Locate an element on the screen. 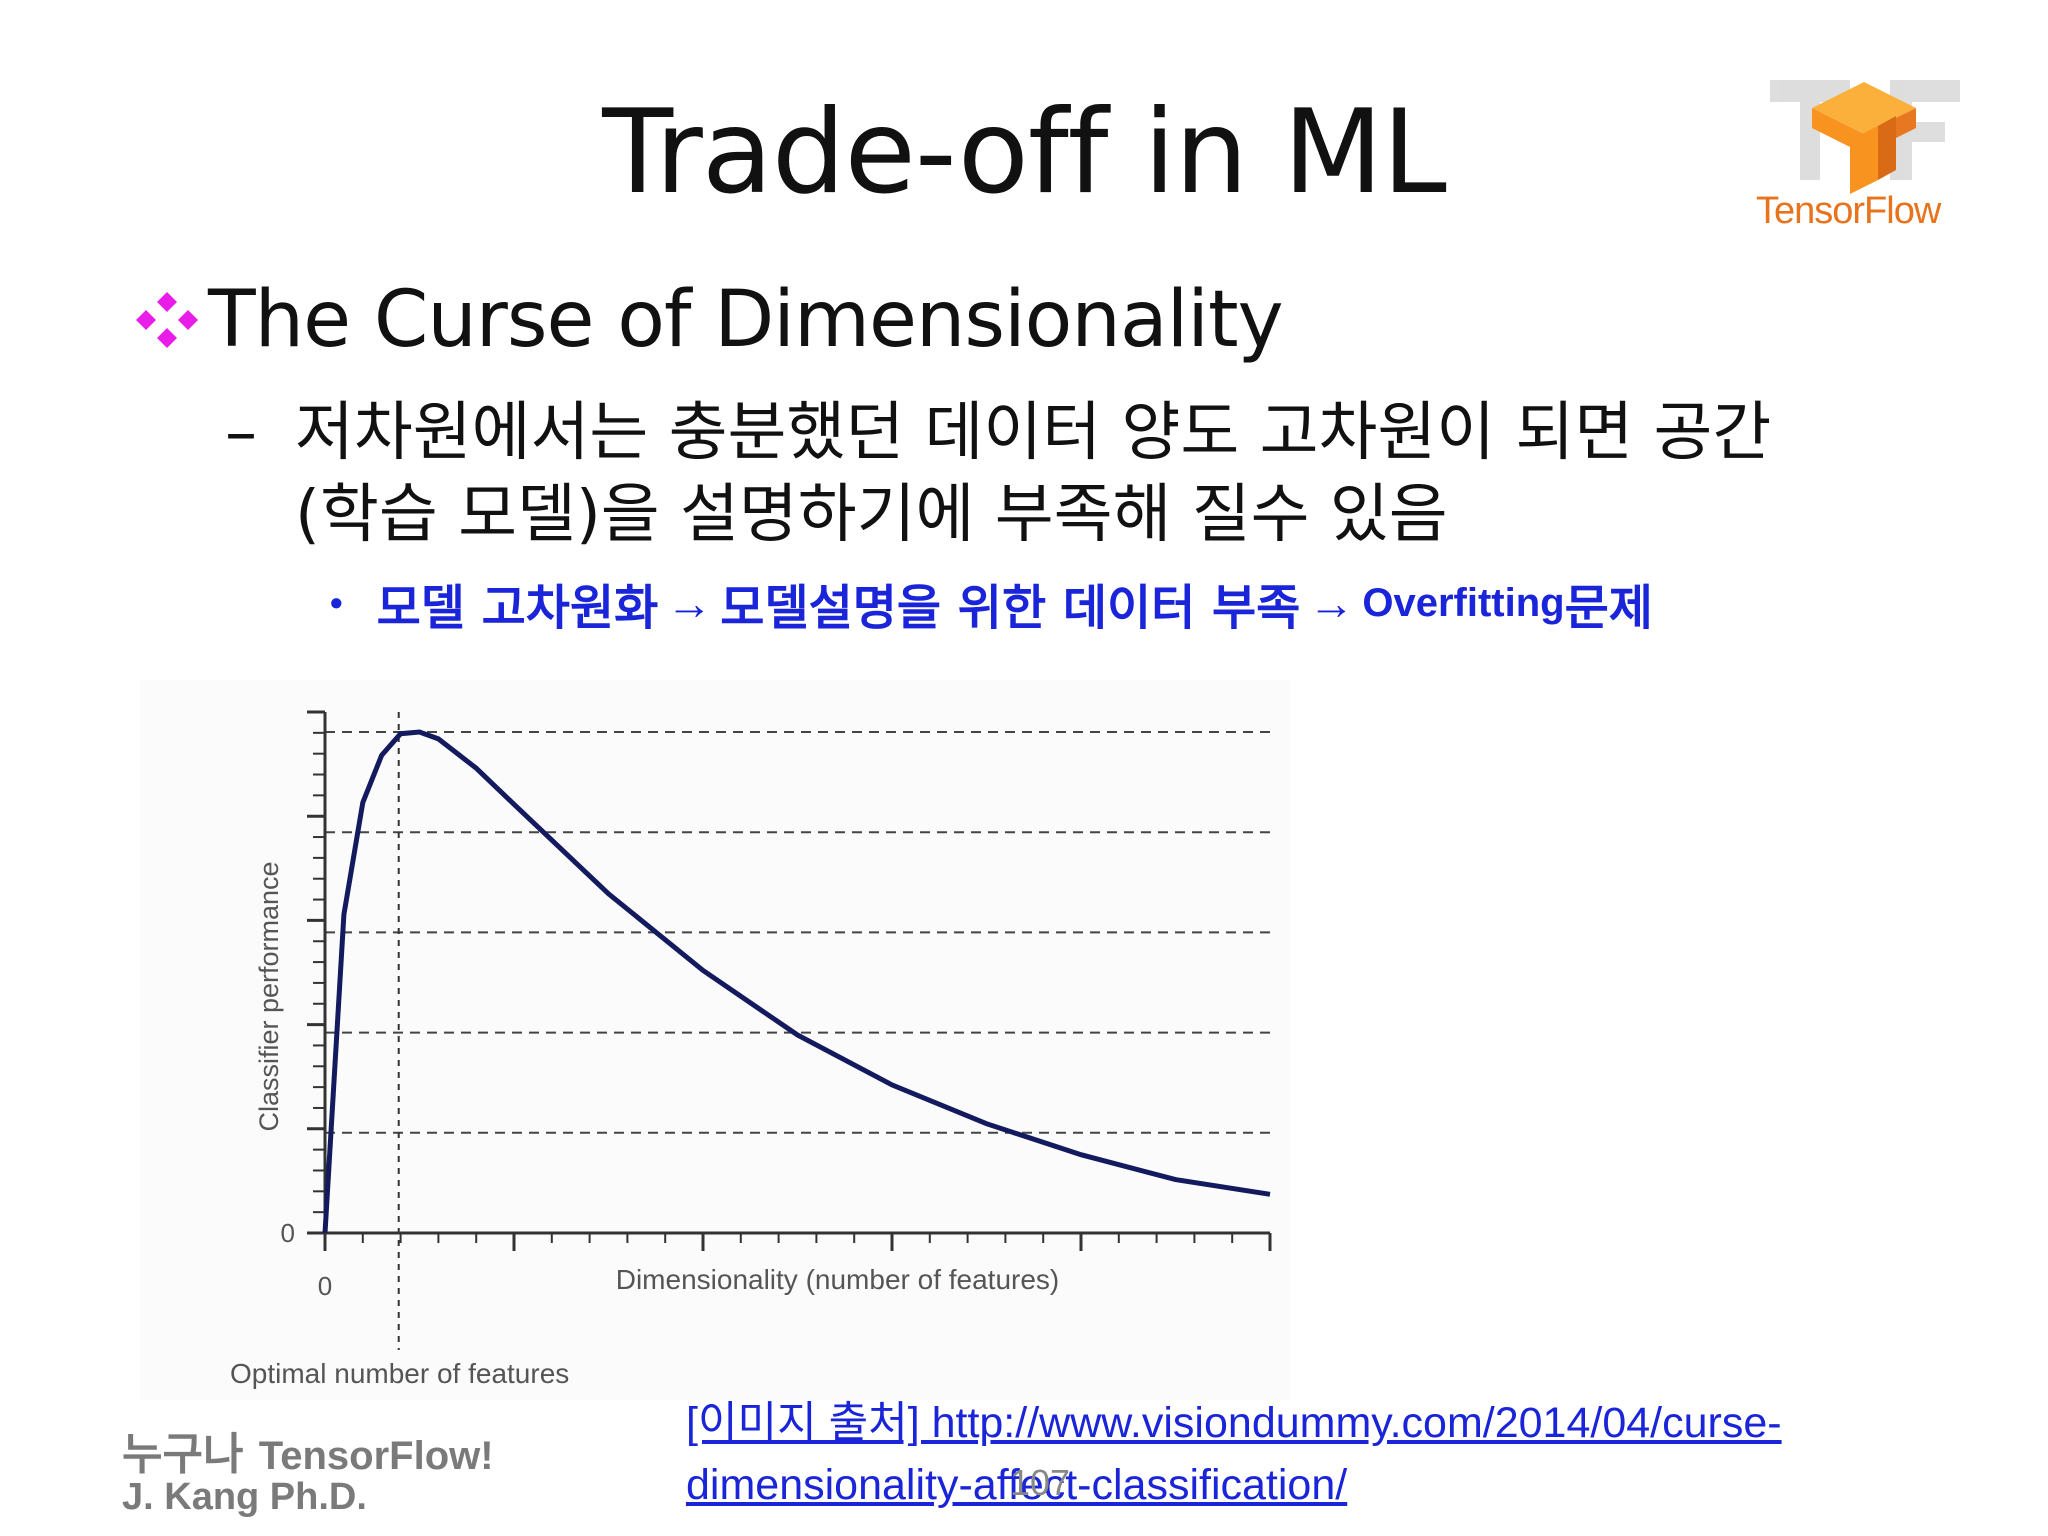 Image resolution: width=2048 pixels, height=1536 pixels. tensorflow-logo: TensorFlow is located at coordinates (1860, 150).